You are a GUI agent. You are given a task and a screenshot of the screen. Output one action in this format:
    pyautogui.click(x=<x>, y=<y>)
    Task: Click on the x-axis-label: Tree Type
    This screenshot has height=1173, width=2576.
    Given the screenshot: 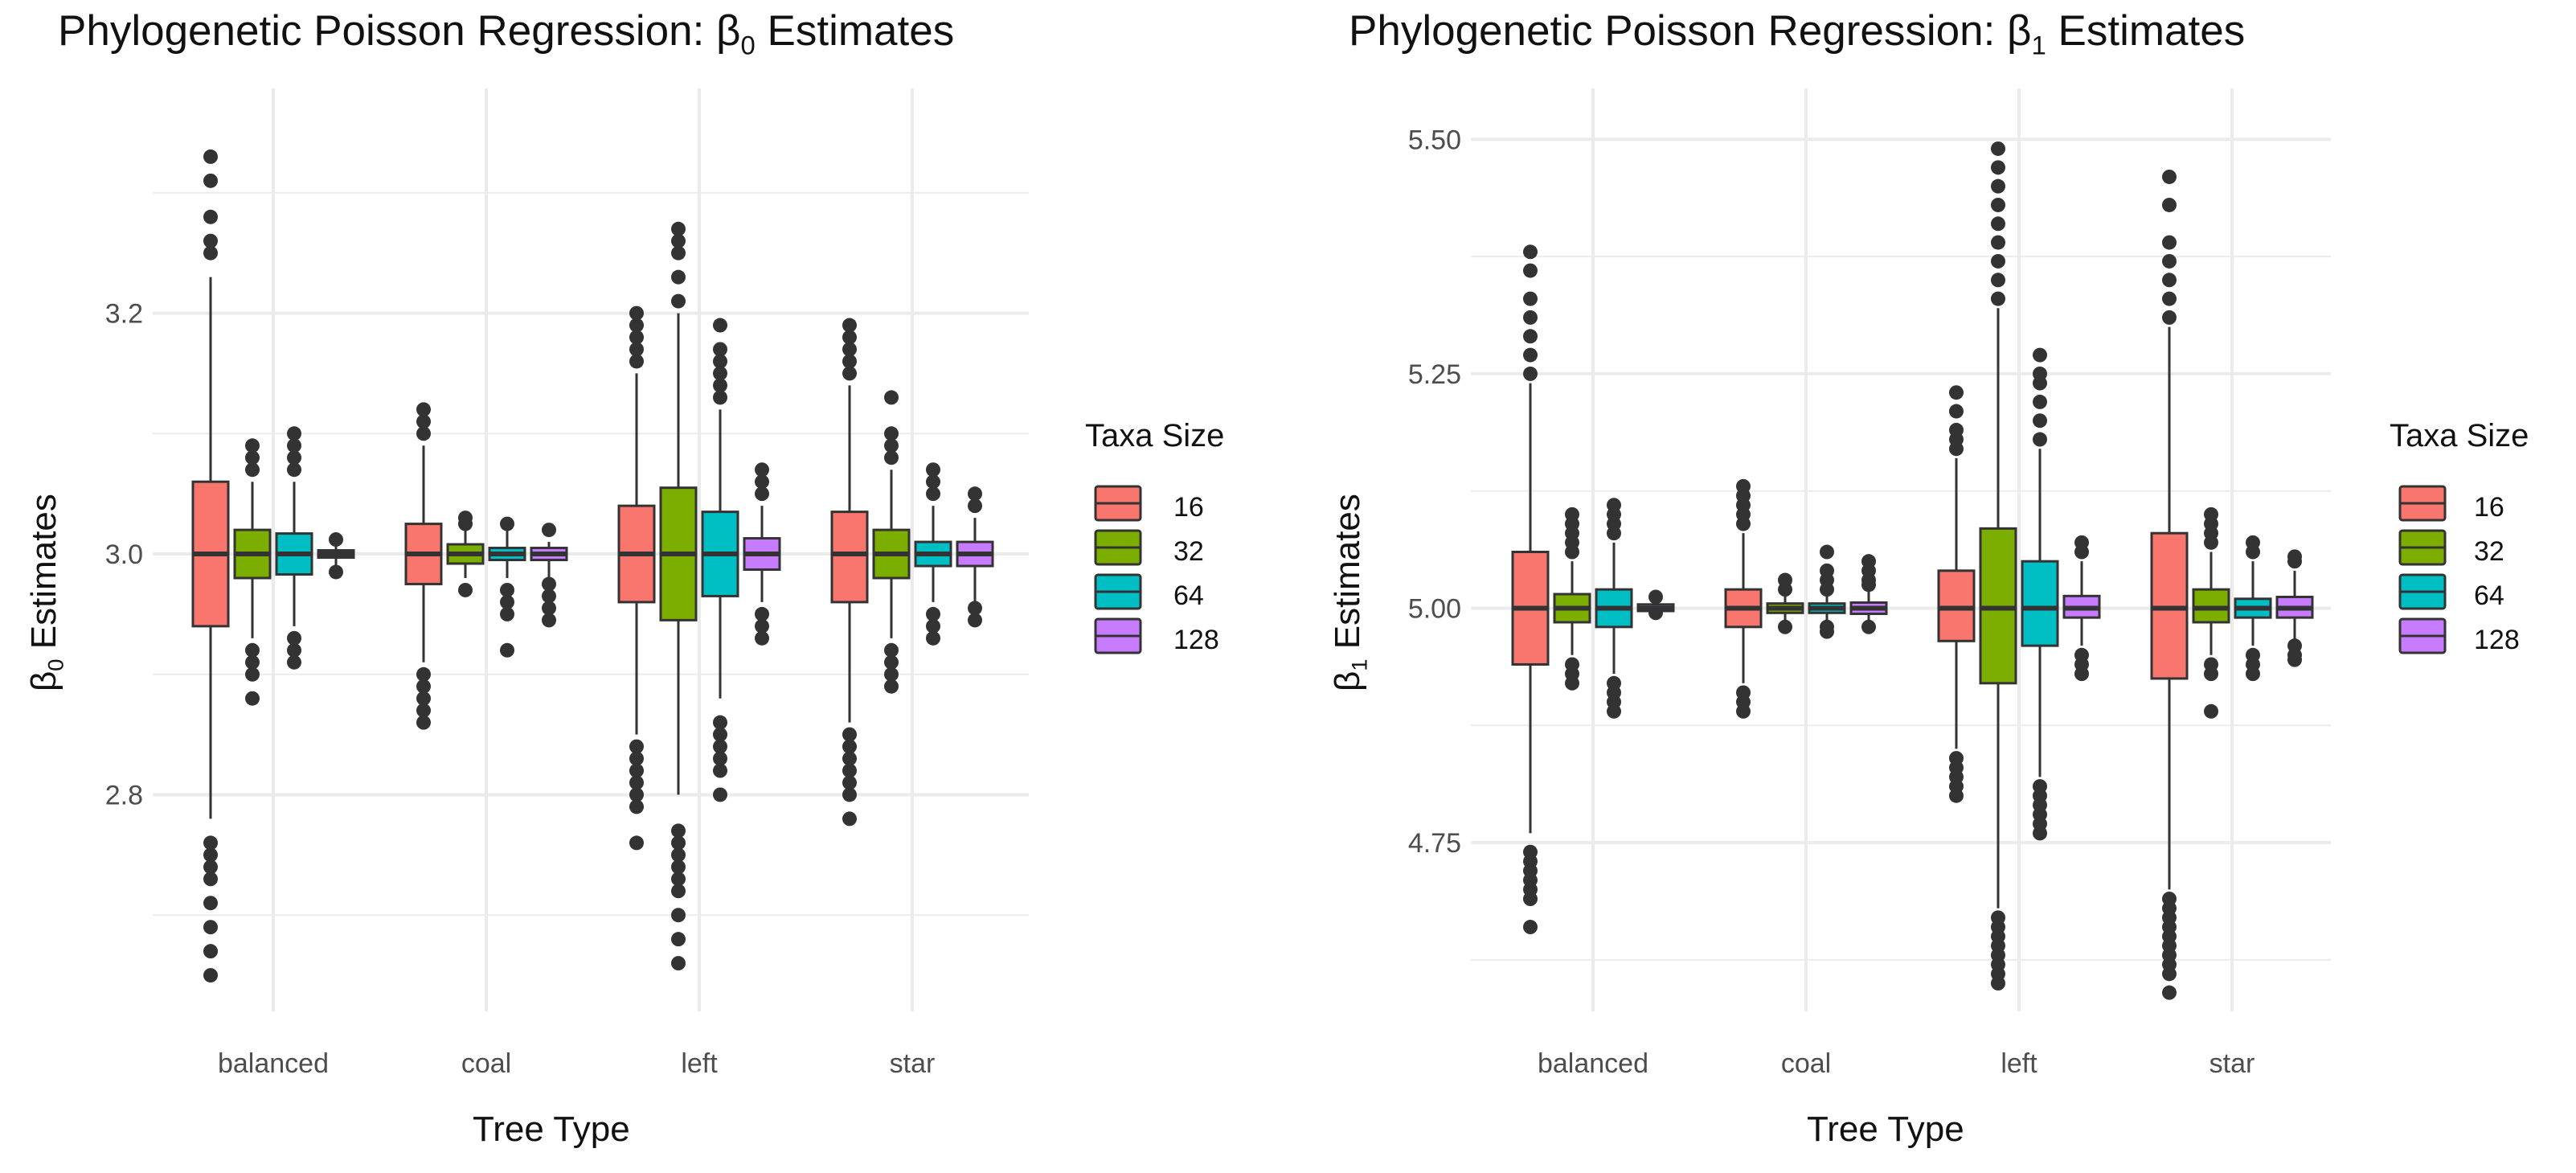 What is the action you would take?
    pyautogui.click(x=1885, y=1129)
    